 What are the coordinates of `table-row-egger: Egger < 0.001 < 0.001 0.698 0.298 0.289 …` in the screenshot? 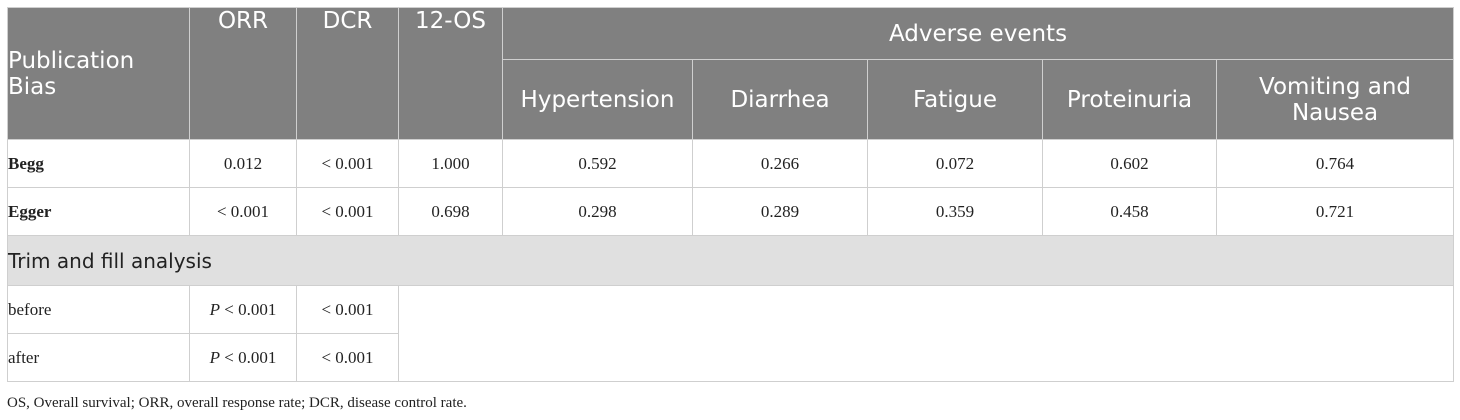 It's located at (731, 211).